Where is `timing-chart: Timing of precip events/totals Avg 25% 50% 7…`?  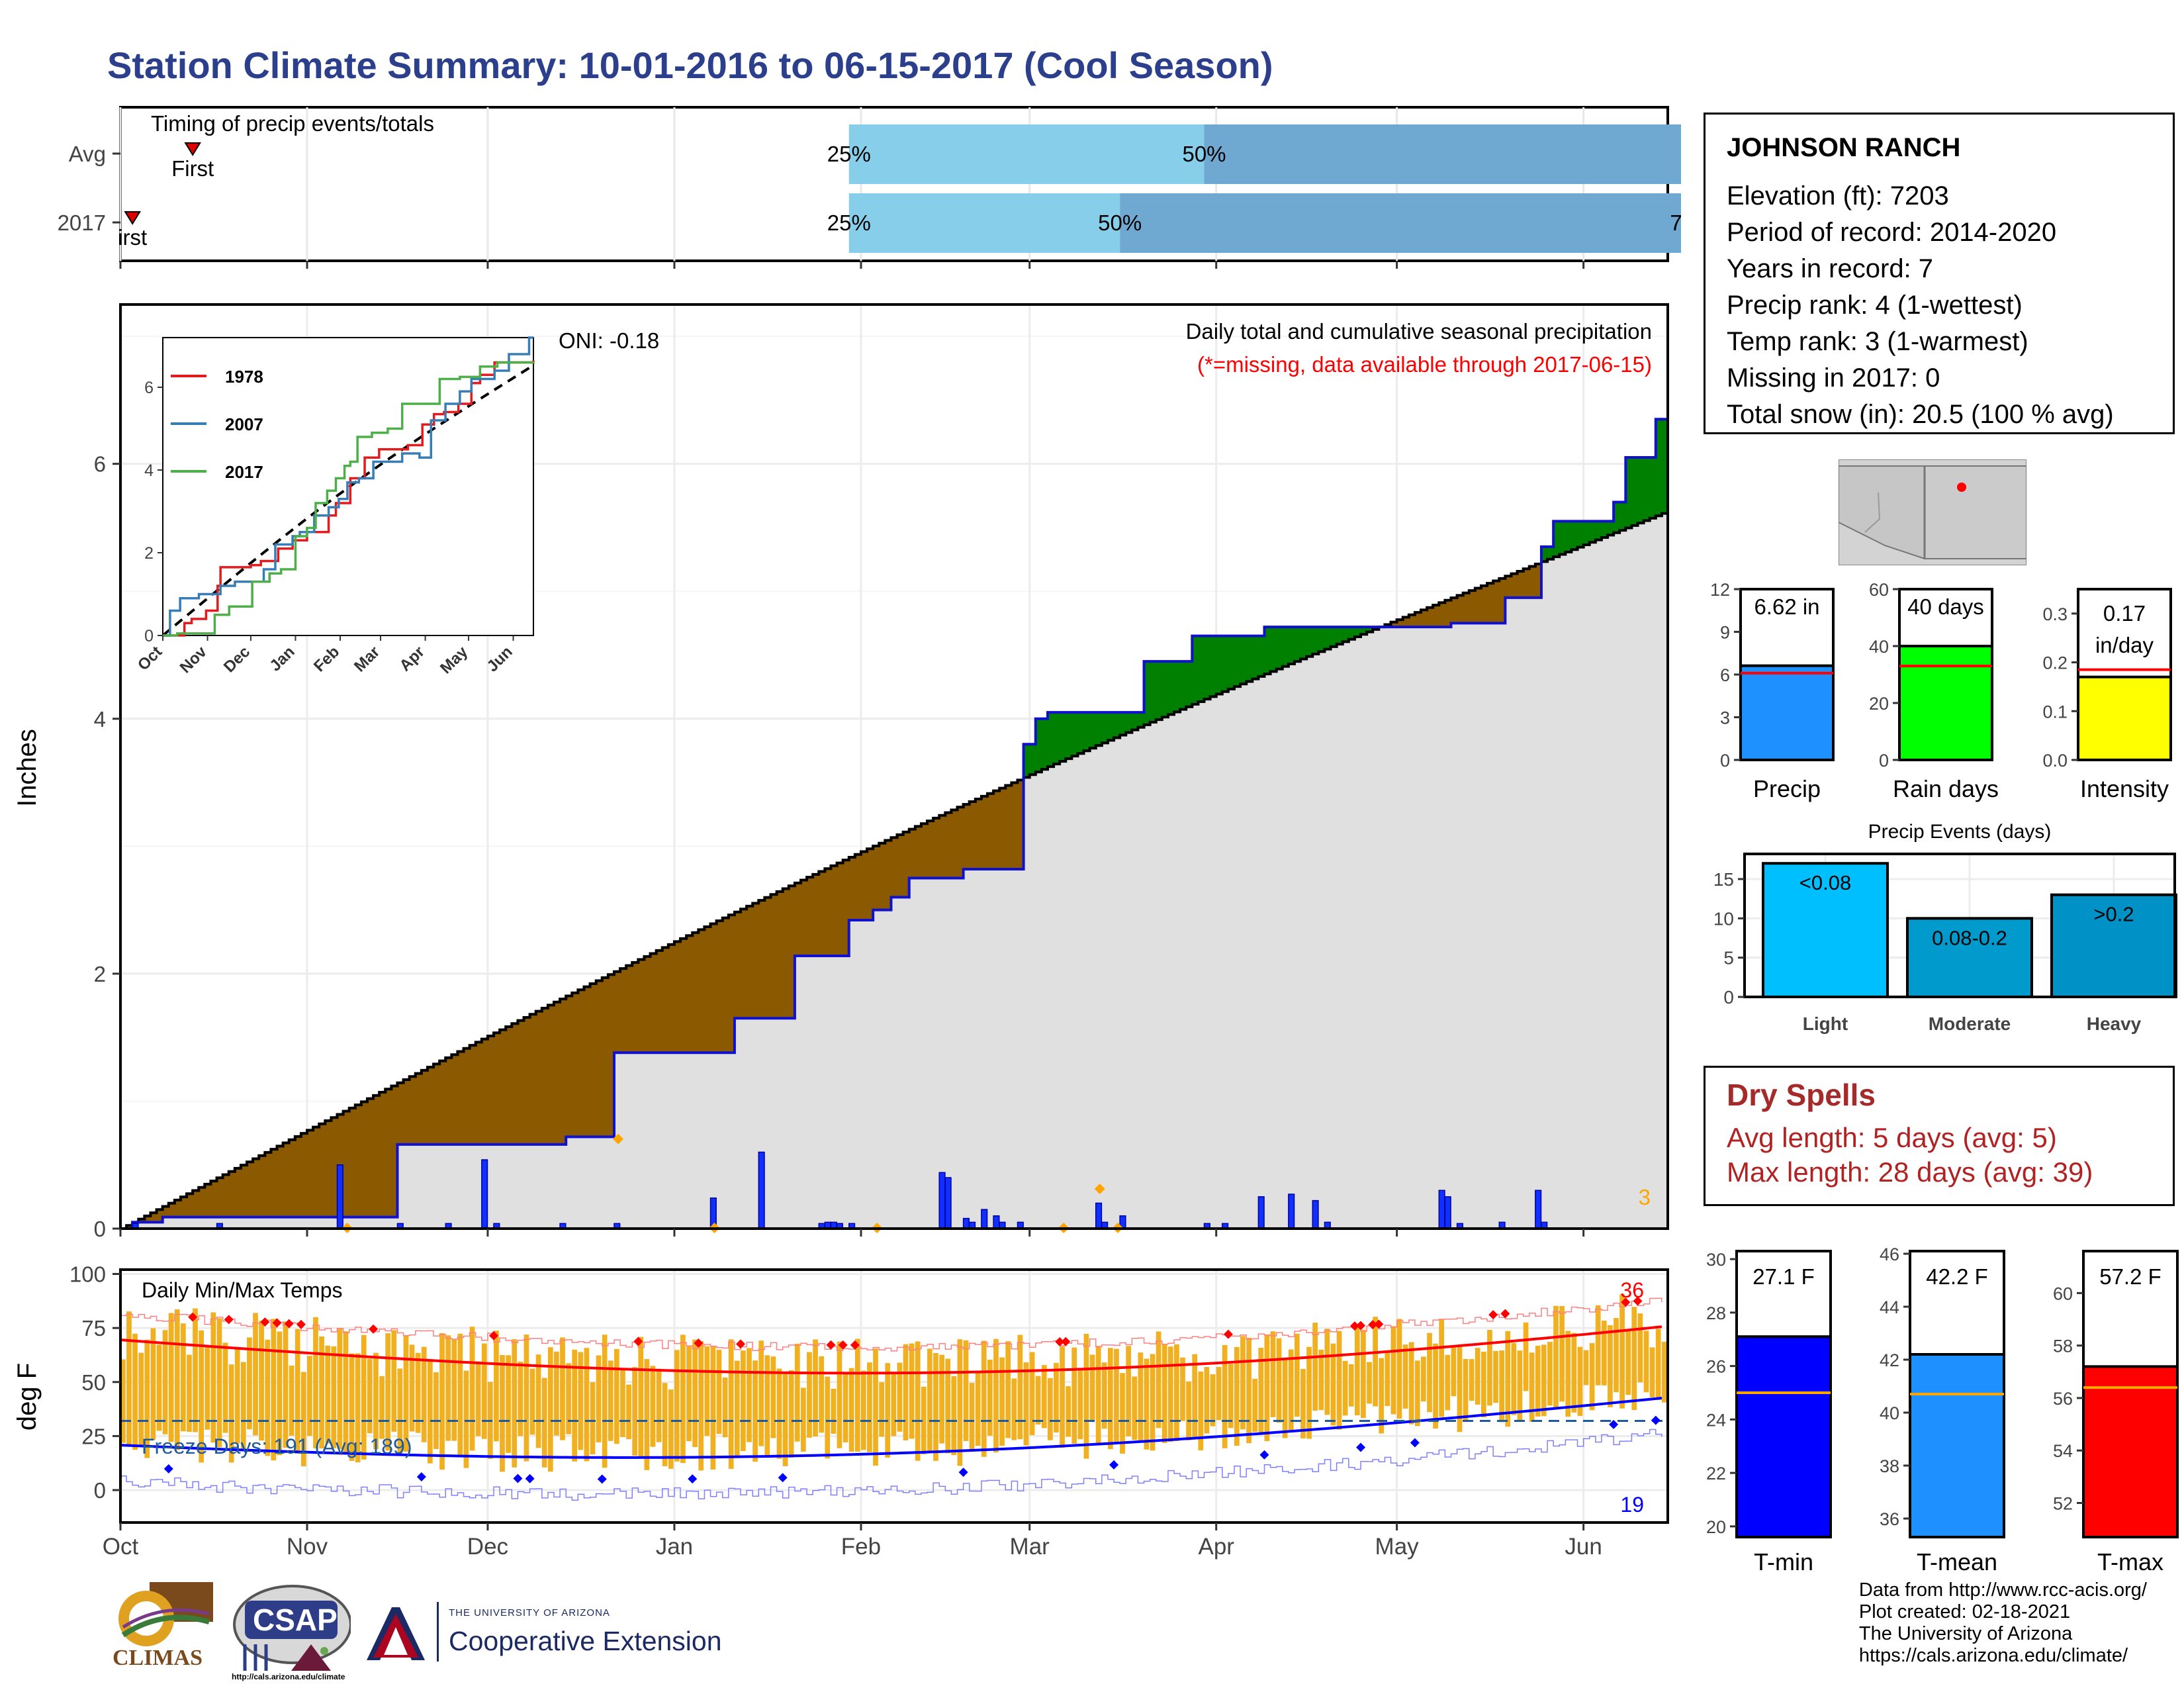 timing-chart: Timing of precip events/totals Avg 25% 50% 7… is located at coordinates (869, 187).